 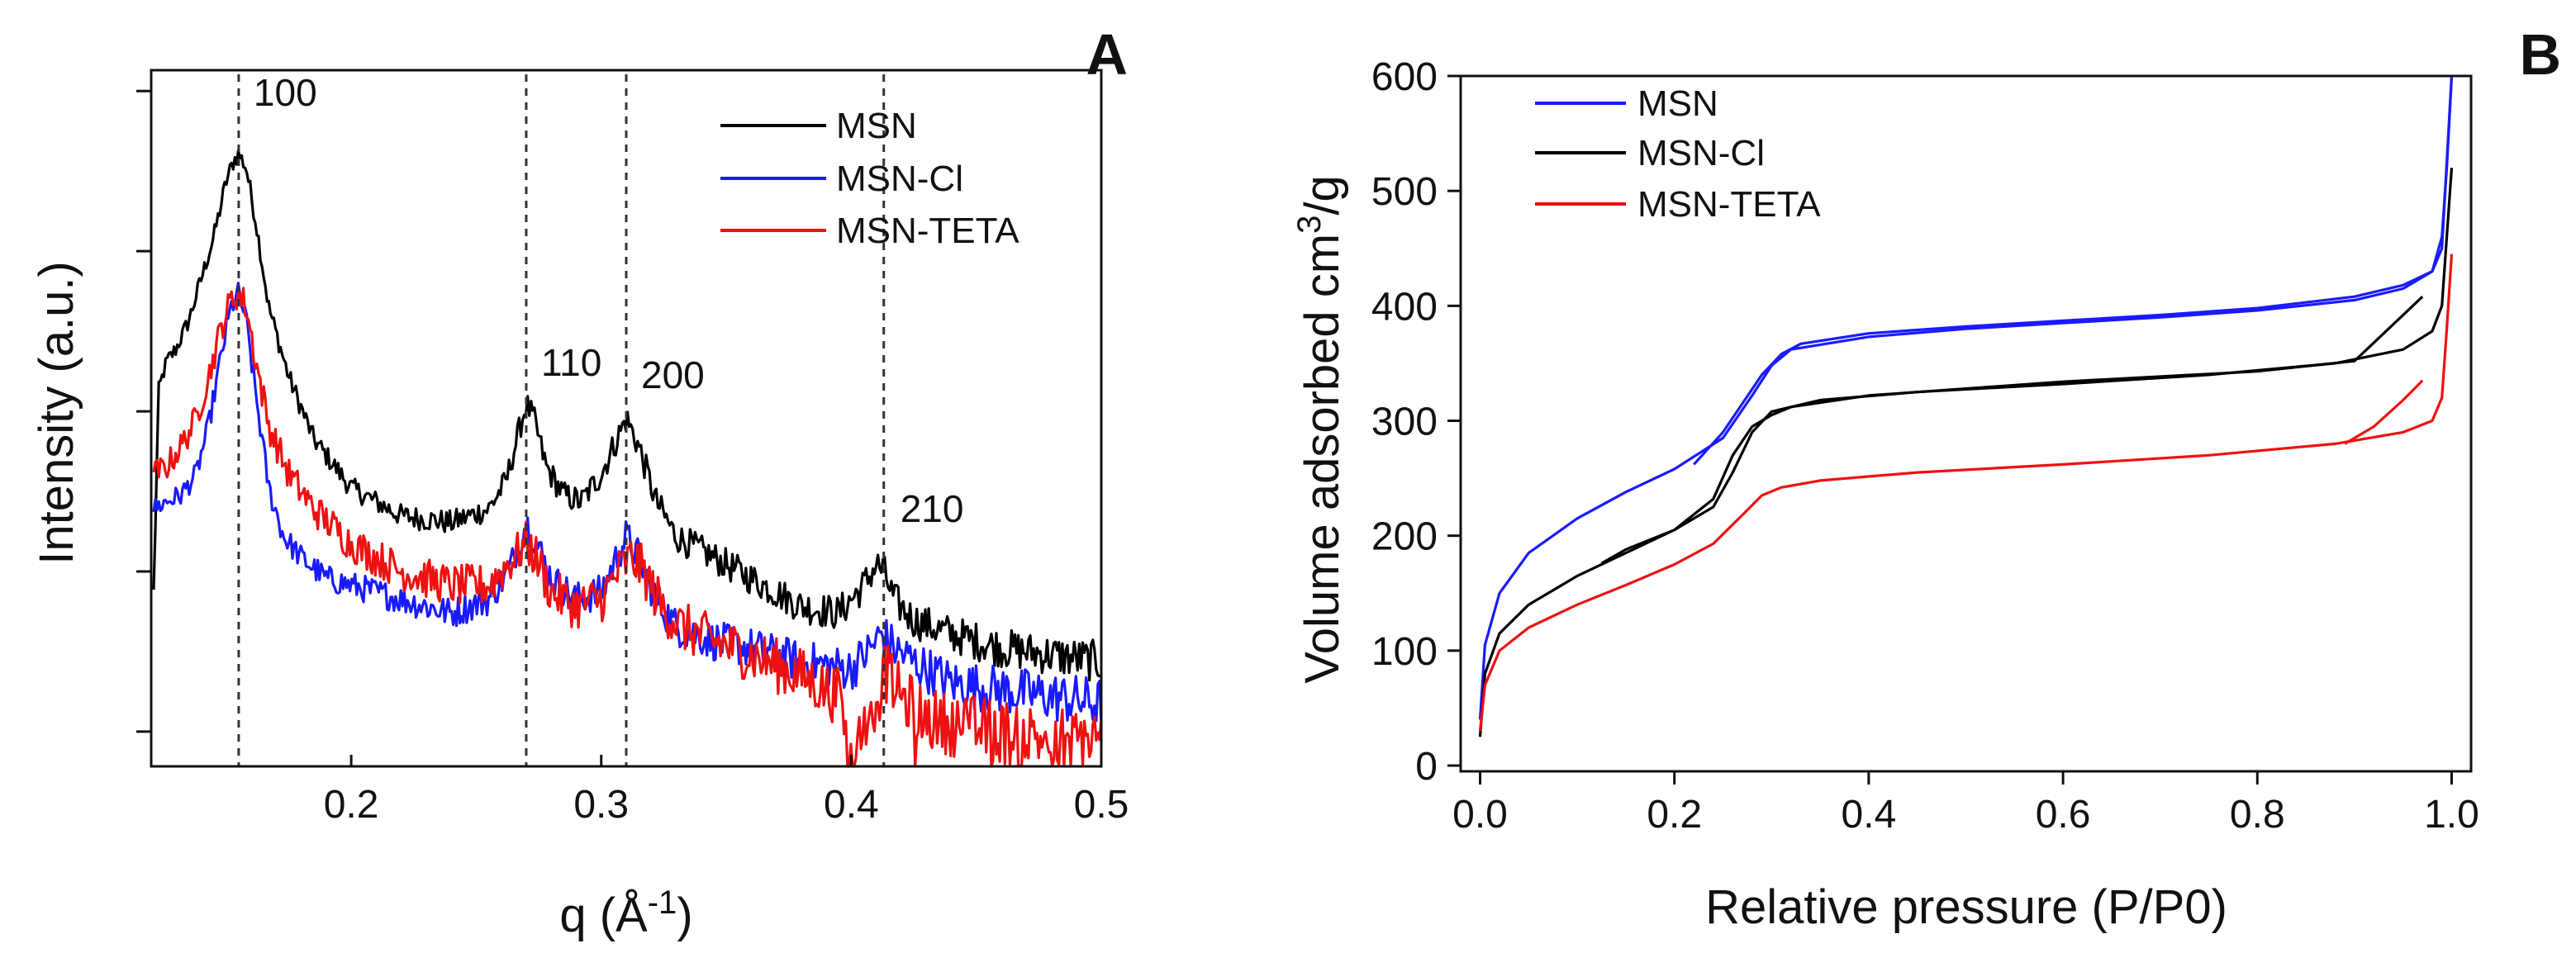 I want to click on series-desorption-msn-cl, so click(x=2012, y=430).